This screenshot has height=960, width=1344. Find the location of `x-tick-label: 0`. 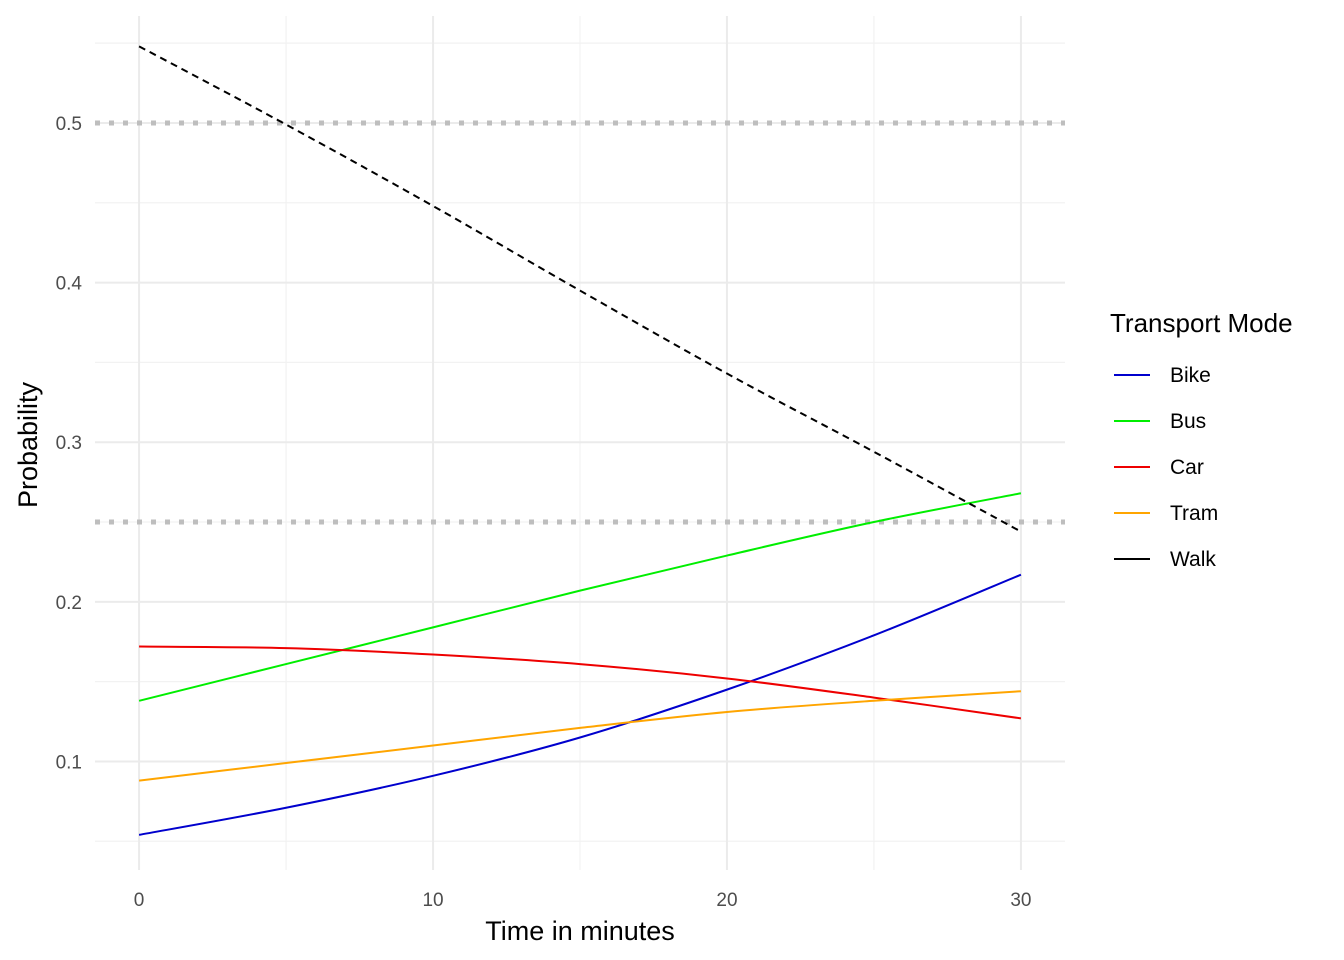

x-tick-label: 0 is located at coordinates (139, 900).